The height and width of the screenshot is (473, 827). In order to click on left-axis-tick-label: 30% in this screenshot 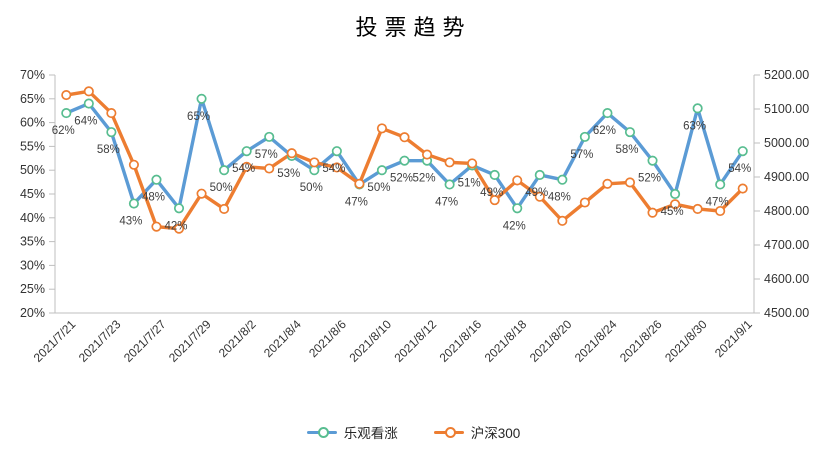, I will do `click(32, 265)`.